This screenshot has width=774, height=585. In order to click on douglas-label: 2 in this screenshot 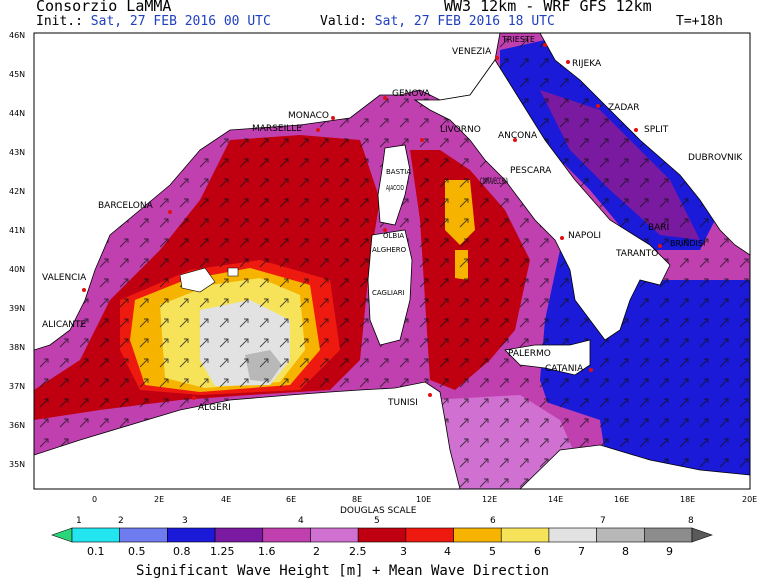, I will do `click(121, 521)`.